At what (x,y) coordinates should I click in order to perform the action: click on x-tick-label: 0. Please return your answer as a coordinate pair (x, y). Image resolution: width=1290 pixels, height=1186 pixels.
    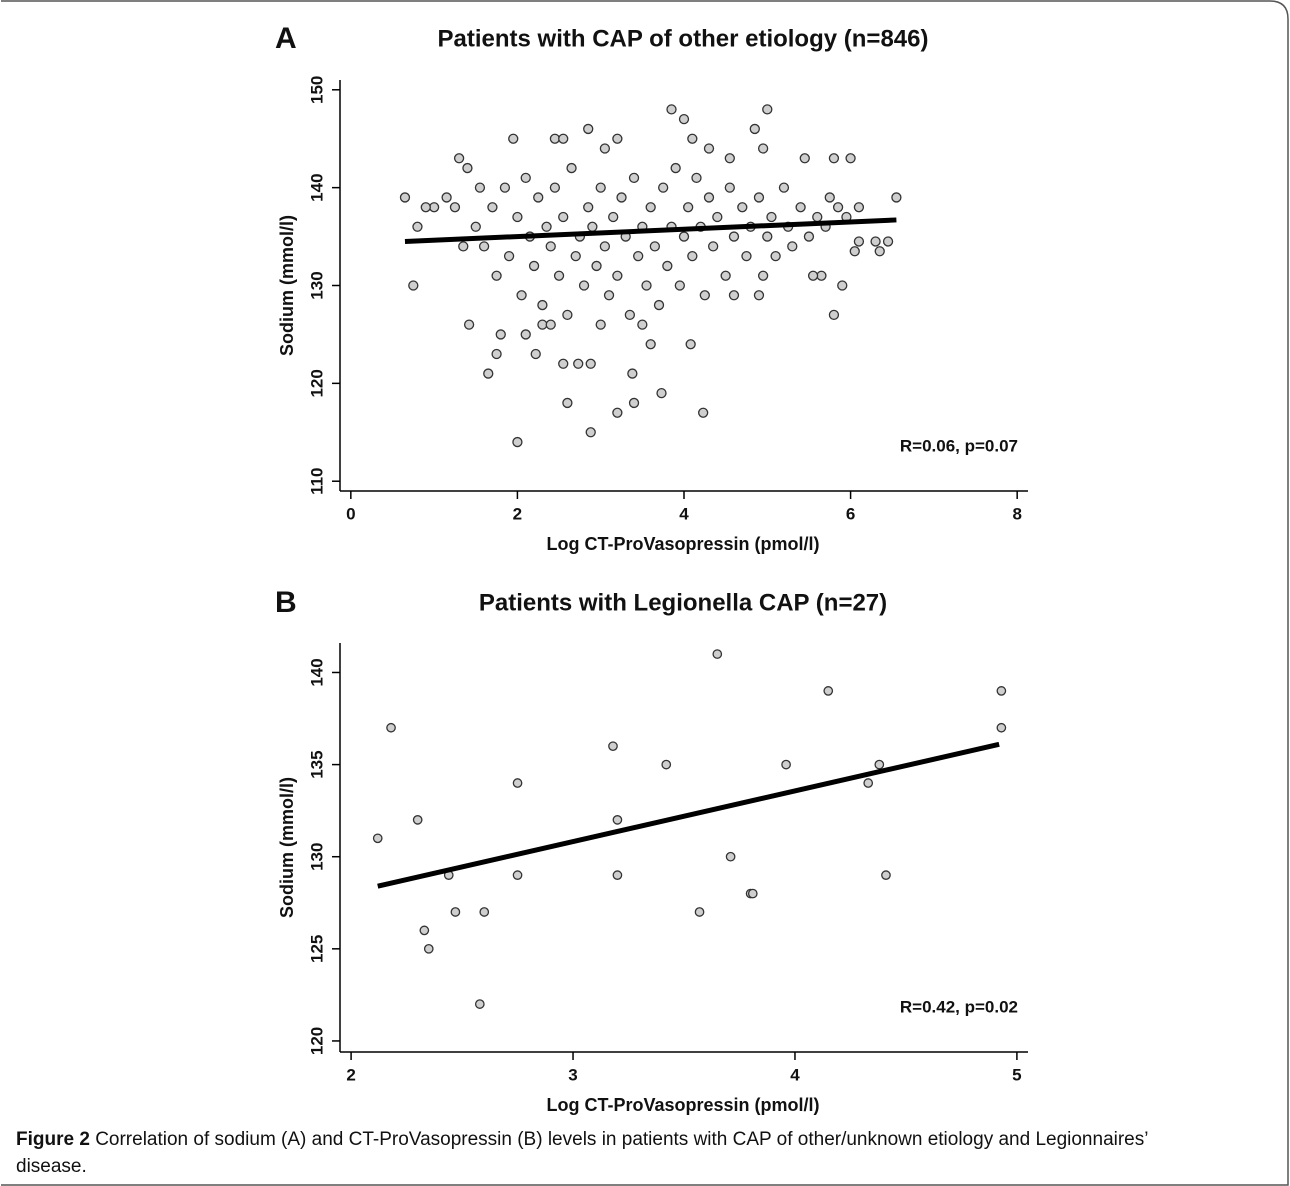
    Looking at the image, I should click on (350, 513).